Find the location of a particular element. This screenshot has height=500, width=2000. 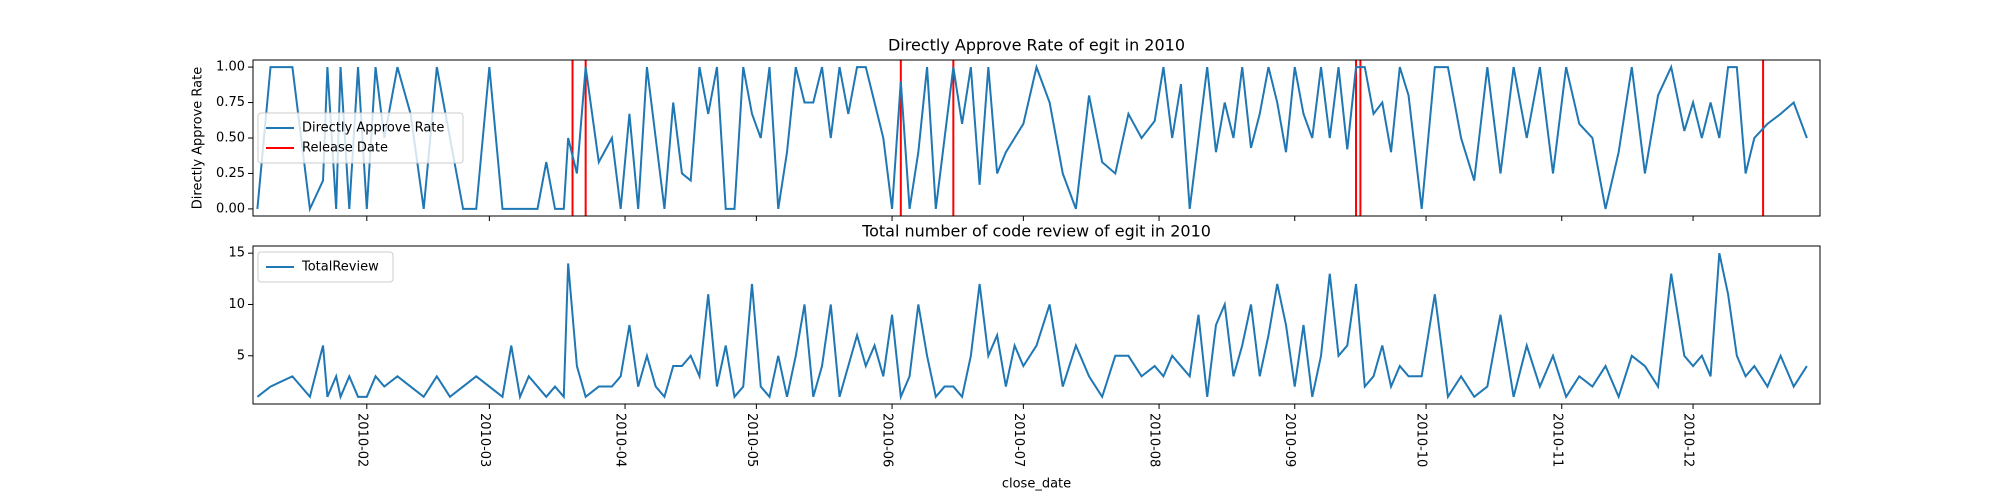

x-tick-label: 2010-09 is located at coordinates (1289, 440).